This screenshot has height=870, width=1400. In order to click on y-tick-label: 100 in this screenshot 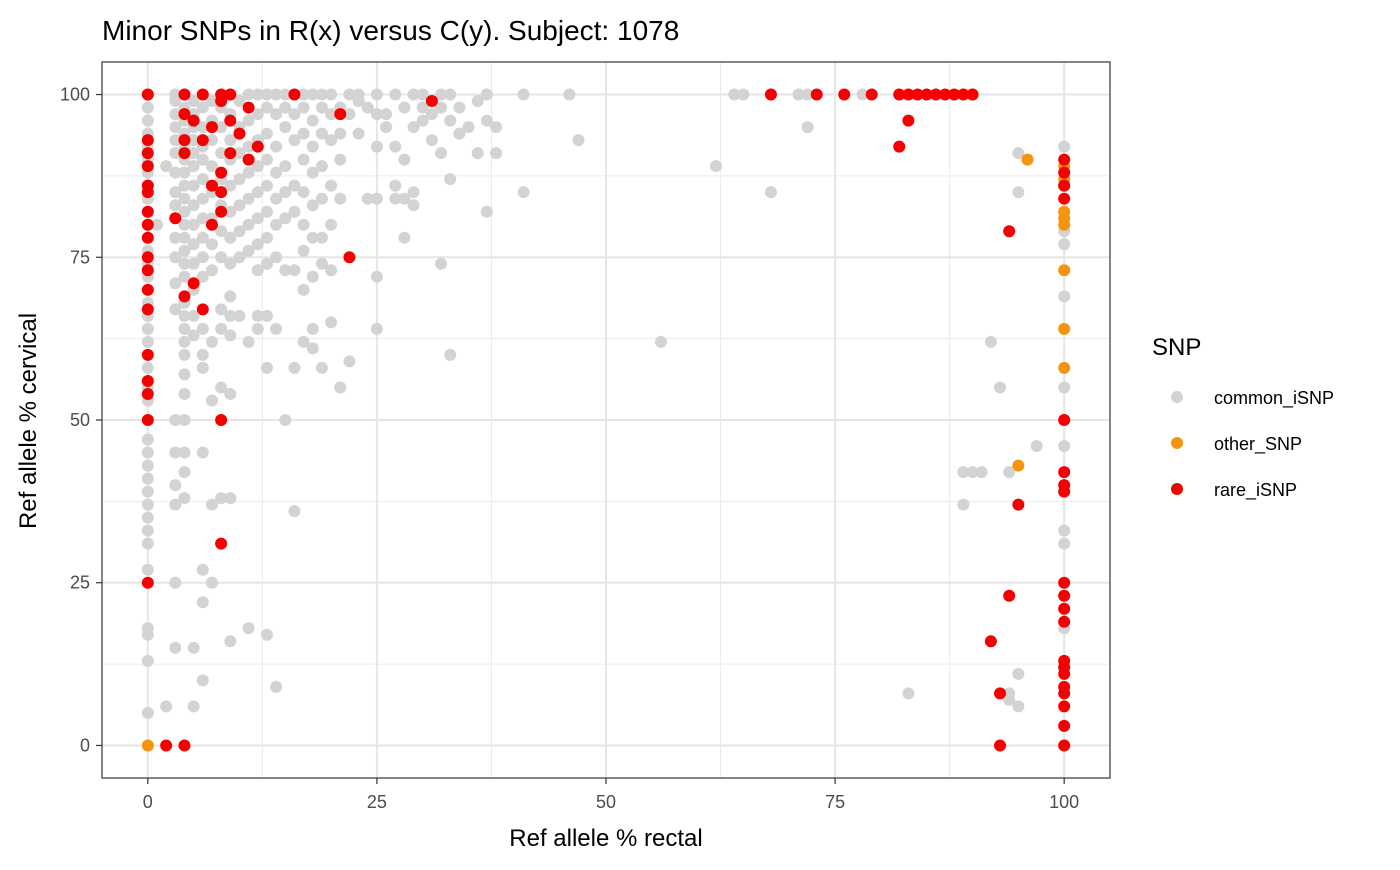, I will do `click(75, 95)`.